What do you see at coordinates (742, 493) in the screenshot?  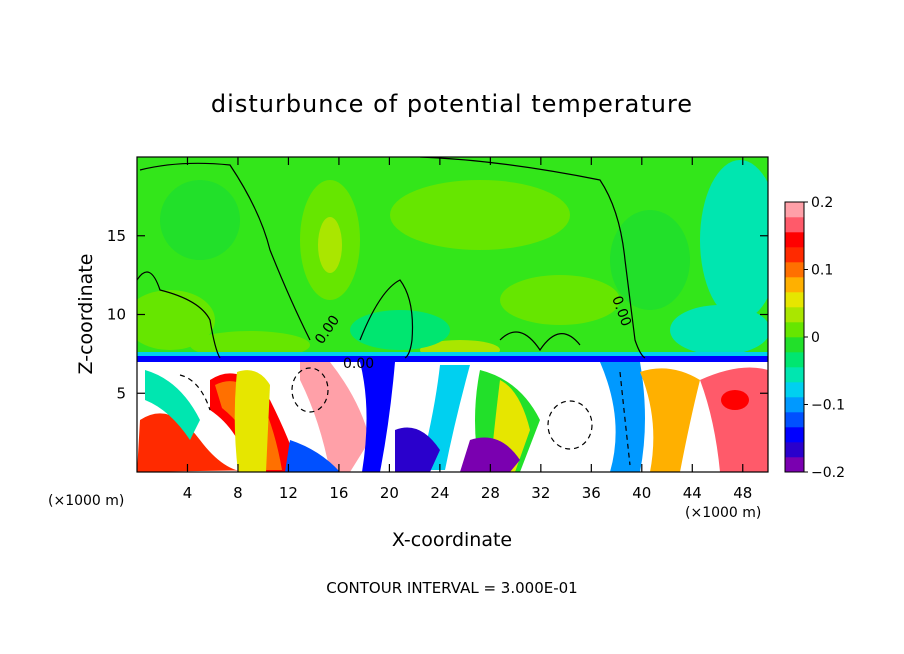 I see `x-tick-label: 48` at bounding box center [742, 493].